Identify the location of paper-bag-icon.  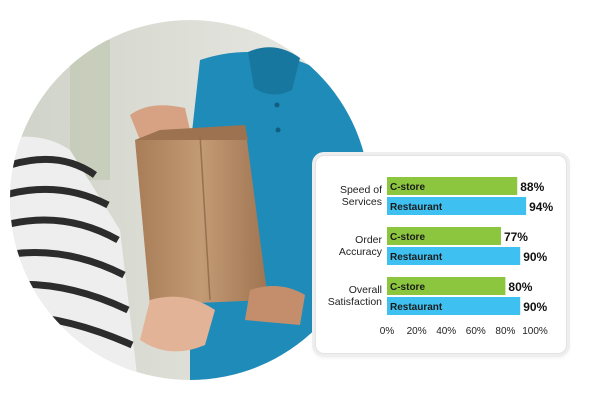
(201, 215).